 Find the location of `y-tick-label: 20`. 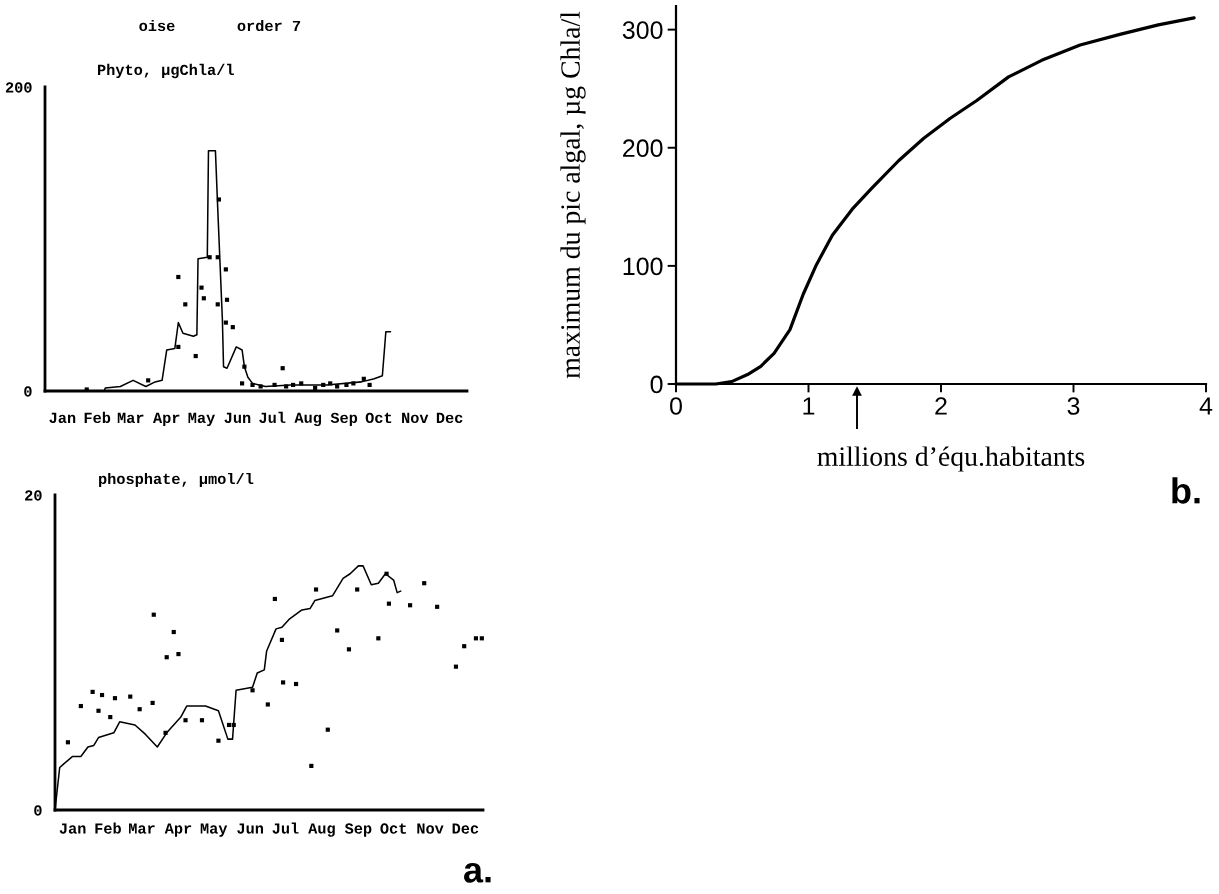

y-tick-label: 20 is located at coordinates (33, 495).